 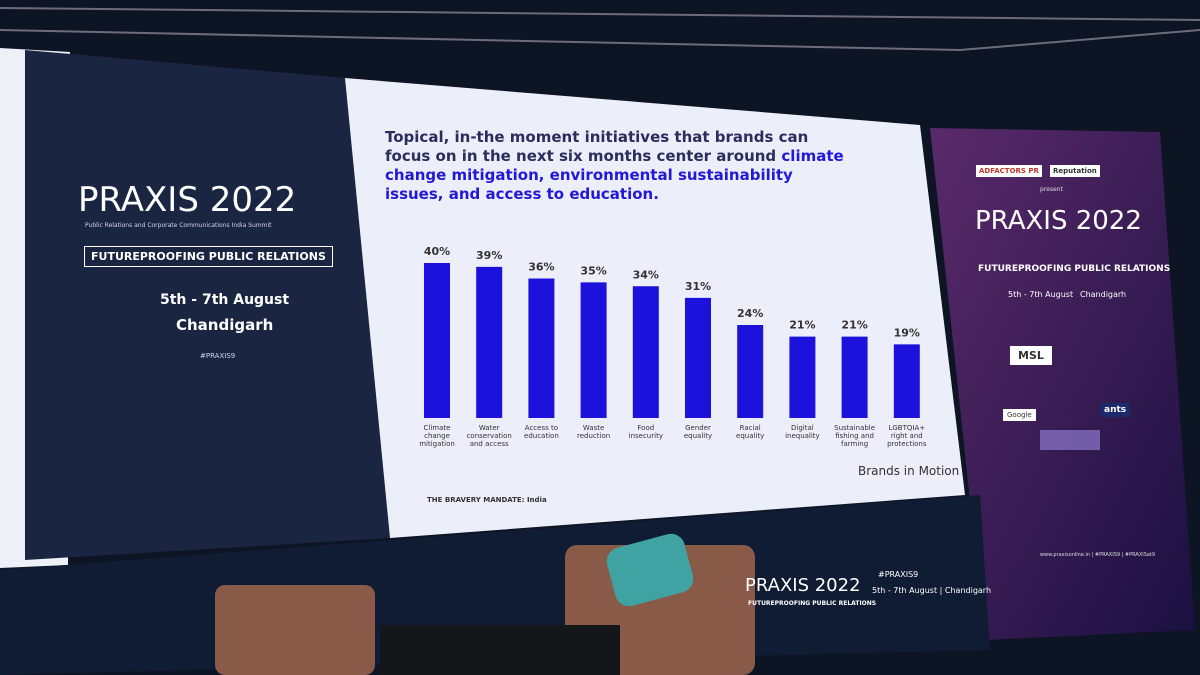 I want to click on sponsor-logo: MSL, so click(x=1031, y=355).